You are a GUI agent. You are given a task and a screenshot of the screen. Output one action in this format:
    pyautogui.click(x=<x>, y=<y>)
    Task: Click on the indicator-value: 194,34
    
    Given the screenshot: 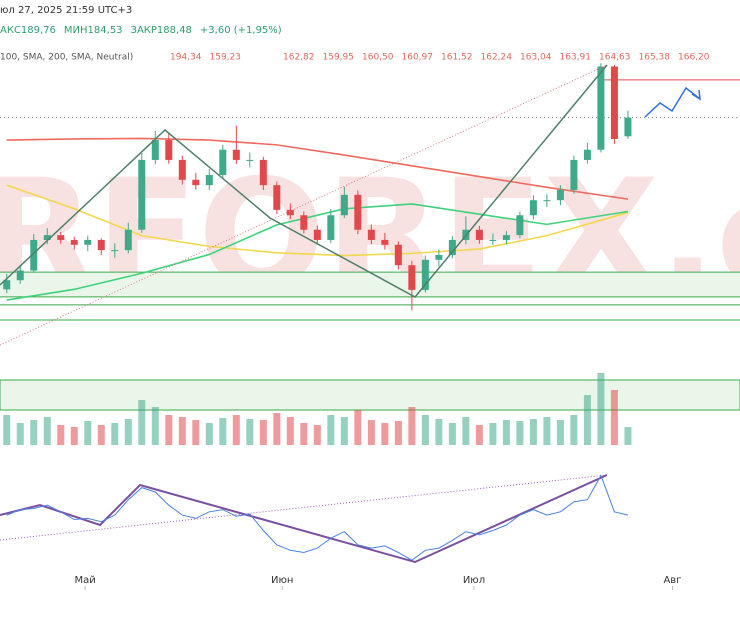 What is the action you would take?
    pyautogui.click(x=186, y=58)
    